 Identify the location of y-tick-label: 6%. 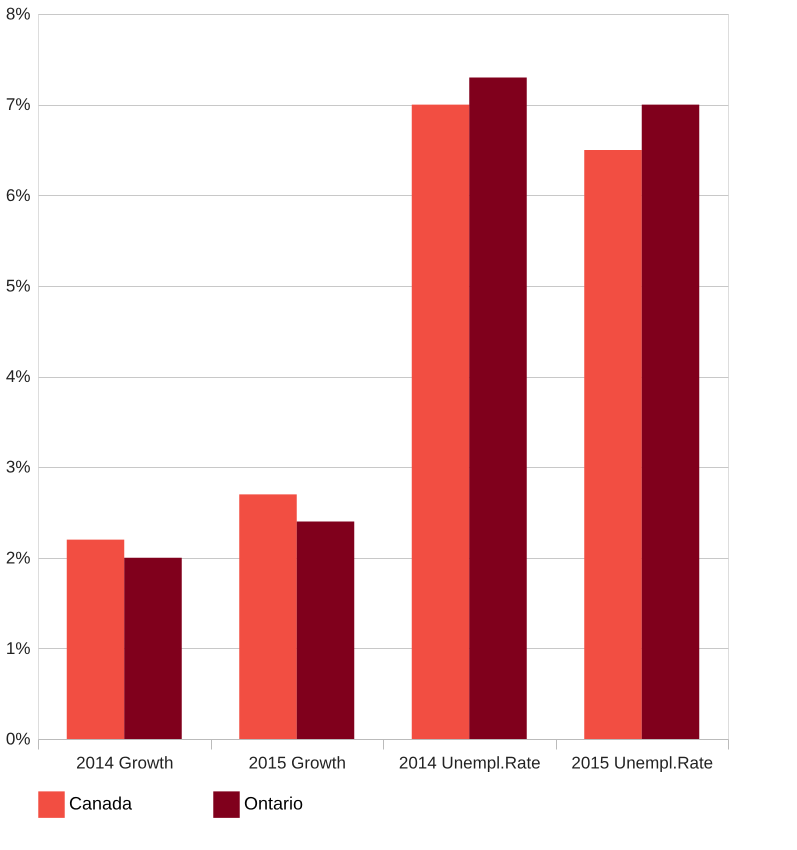
(18, 195).